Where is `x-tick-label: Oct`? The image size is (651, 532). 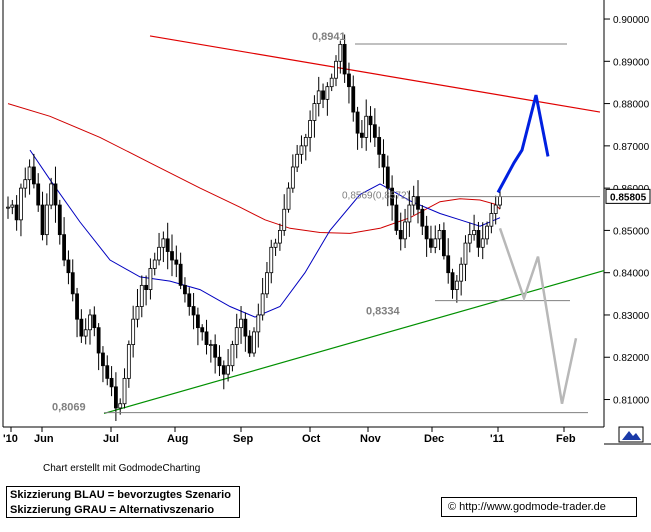
x-tick-label: Oct is located at coordinates (311, 439).